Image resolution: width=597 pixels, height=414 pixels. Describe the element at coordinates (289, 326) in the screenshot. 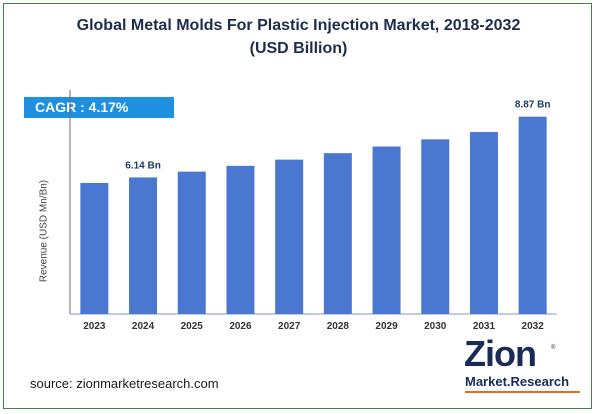

I see `x-tick-label-2027: 2027` at that location.